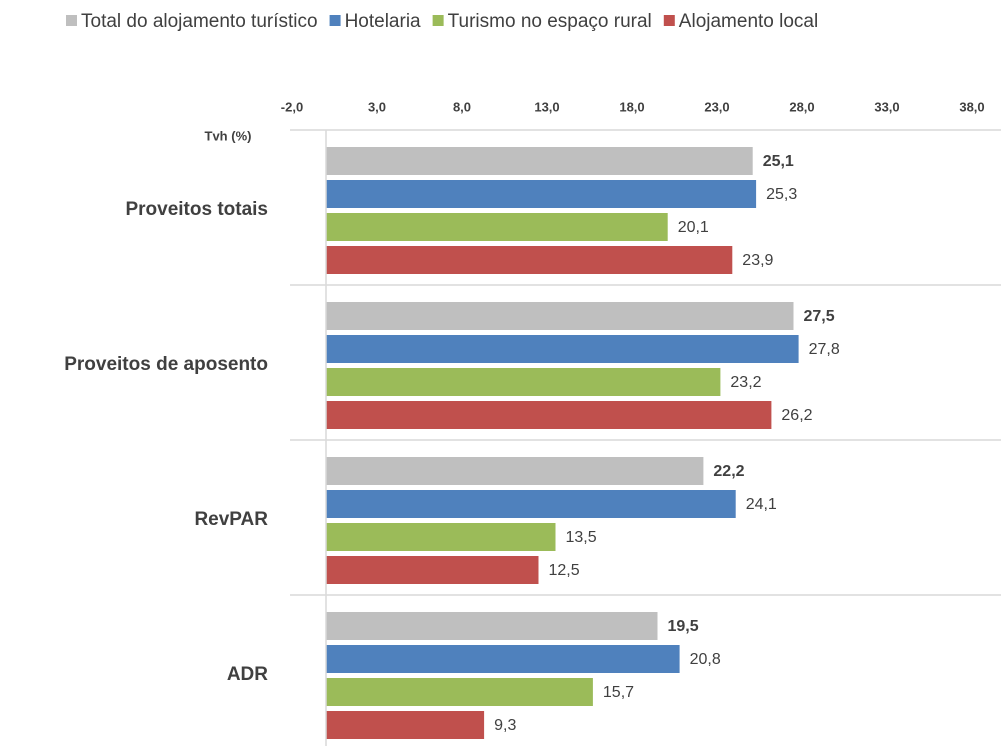 This screenshot has width=1001, height=746. I want to click on value-label: 20,8, so click(705, 659).